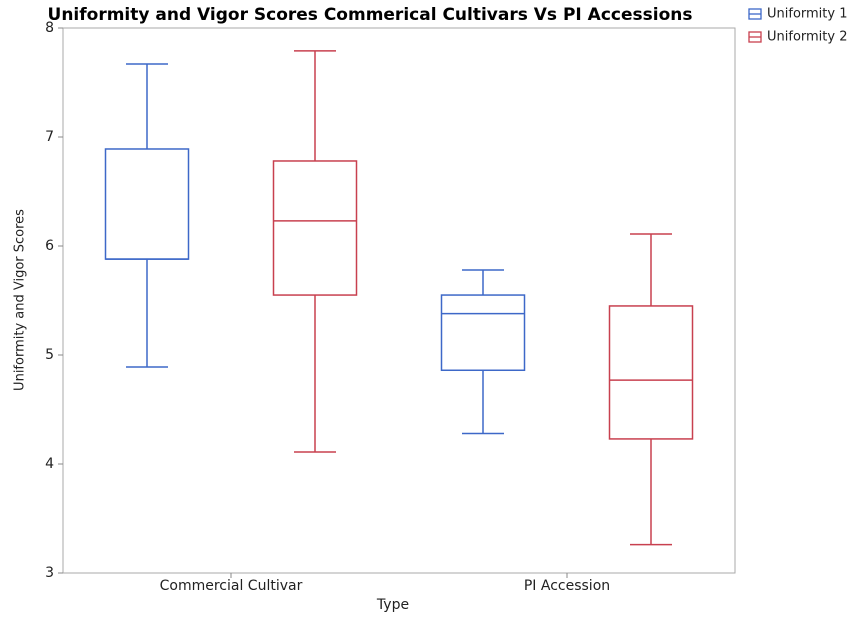  What do you see at coordinates (49, 137) in the screenshot?
I see `y-tick-label: 7` at bounding box center [49, 137].